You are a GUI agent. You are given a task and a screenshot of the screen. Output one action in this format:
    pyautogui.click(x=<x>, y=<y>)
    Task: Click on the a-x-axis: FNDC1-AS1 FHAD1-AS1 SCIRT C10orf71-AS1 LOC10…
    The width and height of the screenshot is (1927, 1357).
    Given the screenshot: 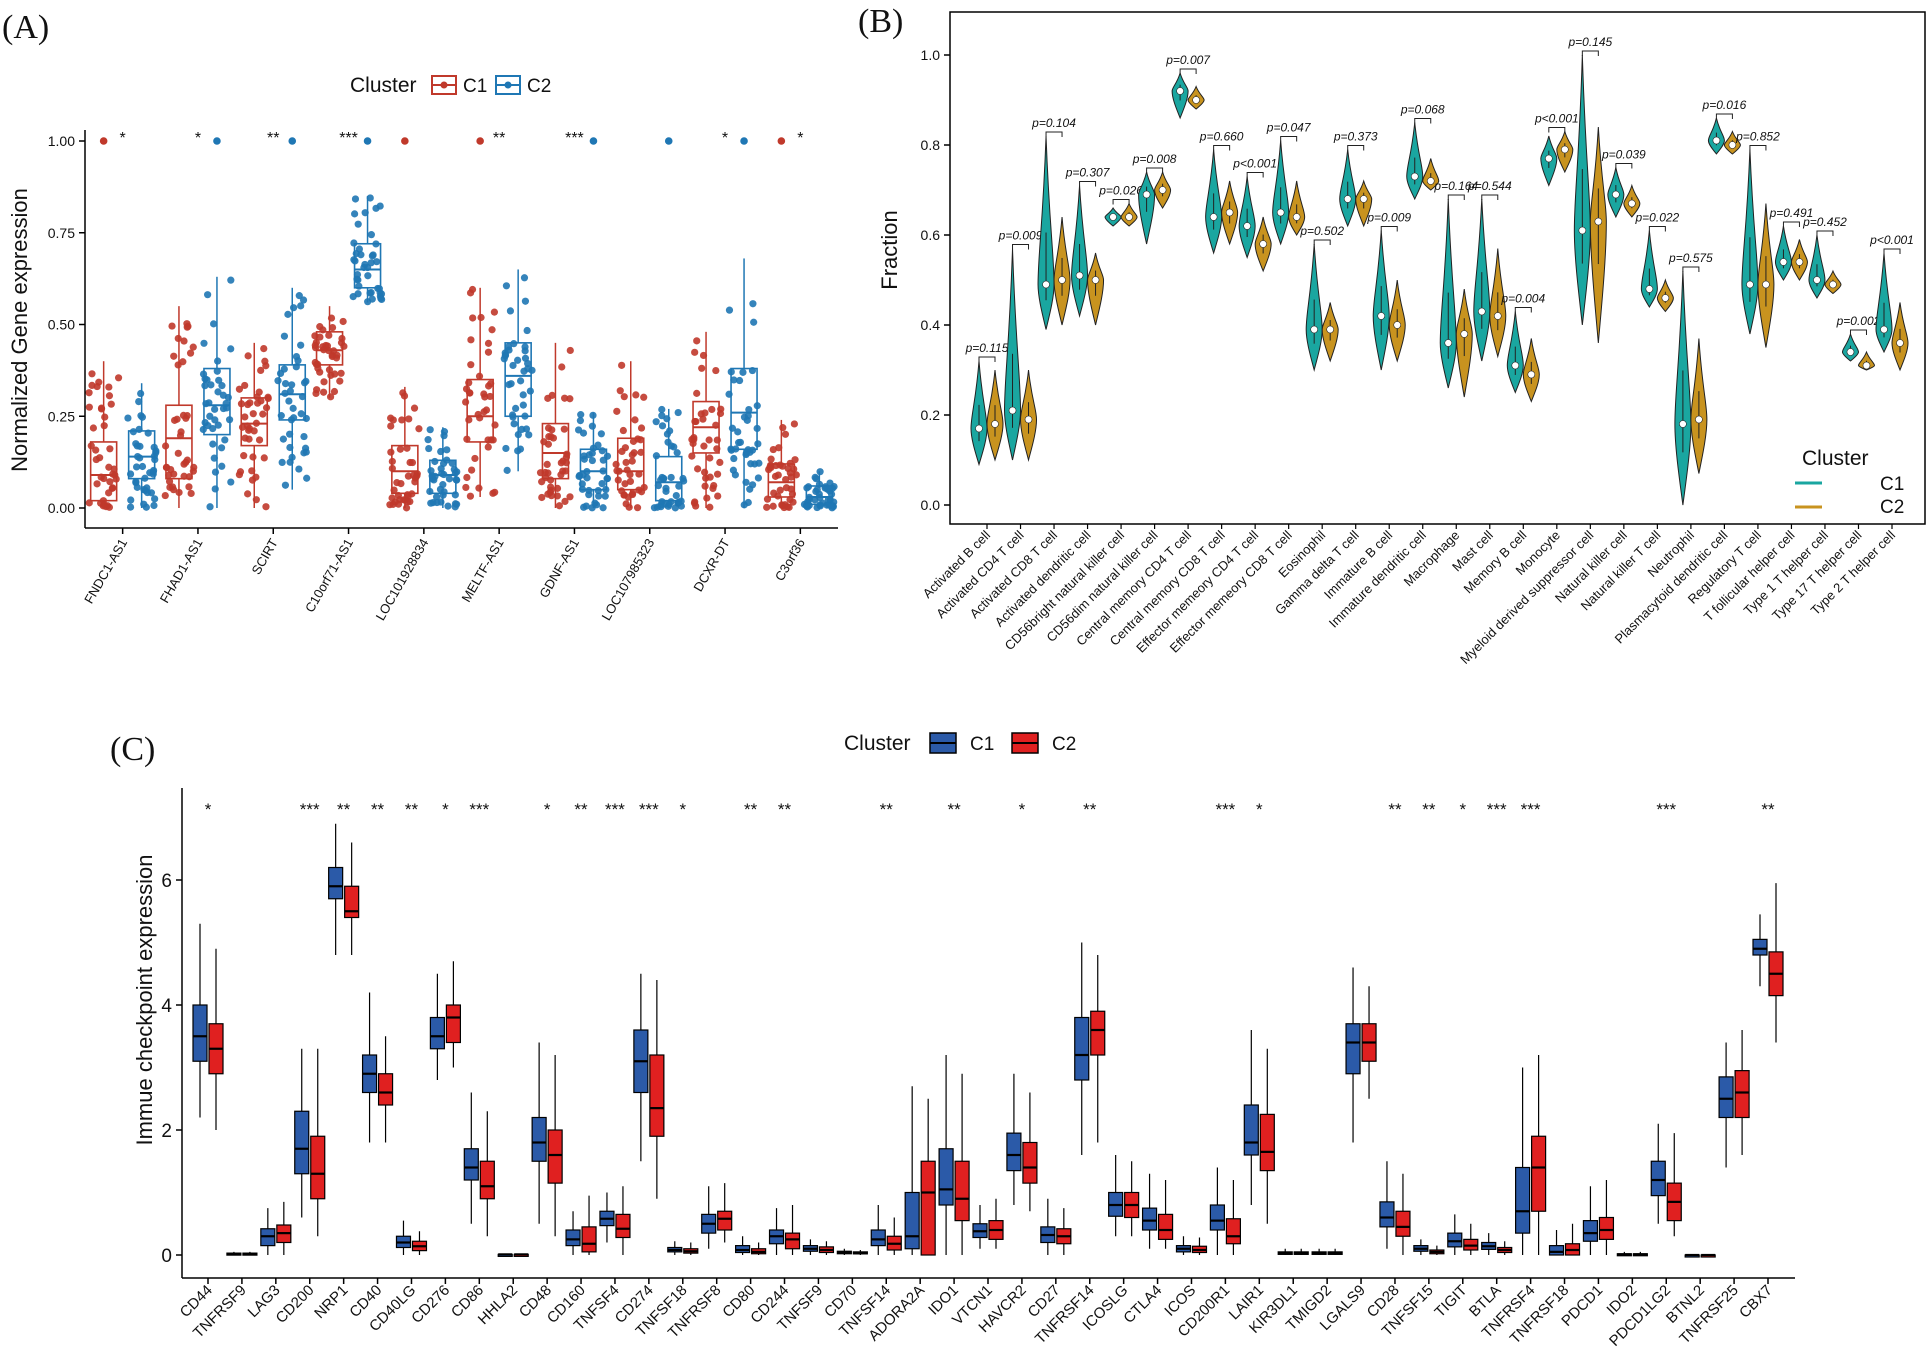 What is the action you would take?
    pyautogui.click(x=444, y=575)
    